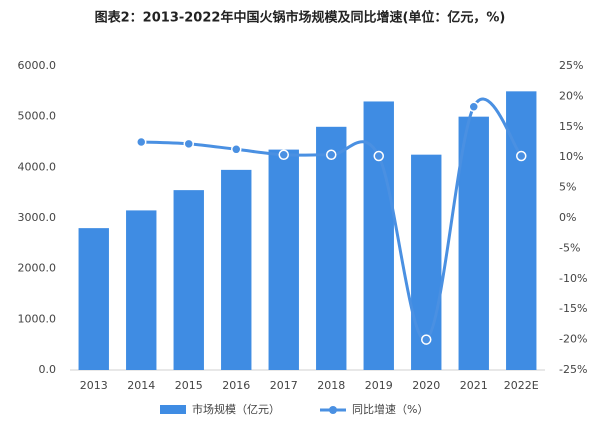 The image size is (600, 435). I want to click on y-tick-label: 6000.0, so click(37, 65).